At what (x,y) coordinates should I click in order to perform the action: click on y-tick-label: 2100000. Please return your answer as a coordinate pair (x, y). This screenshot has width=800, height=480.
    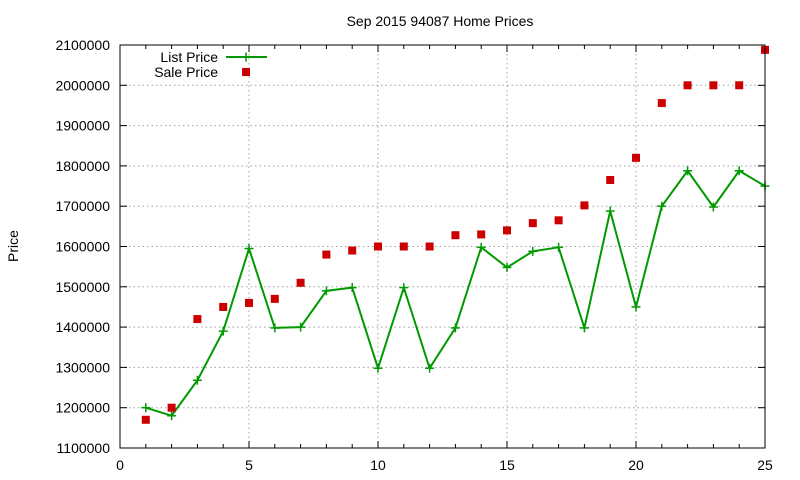
    Looking at the image, I should click on (82, 45).